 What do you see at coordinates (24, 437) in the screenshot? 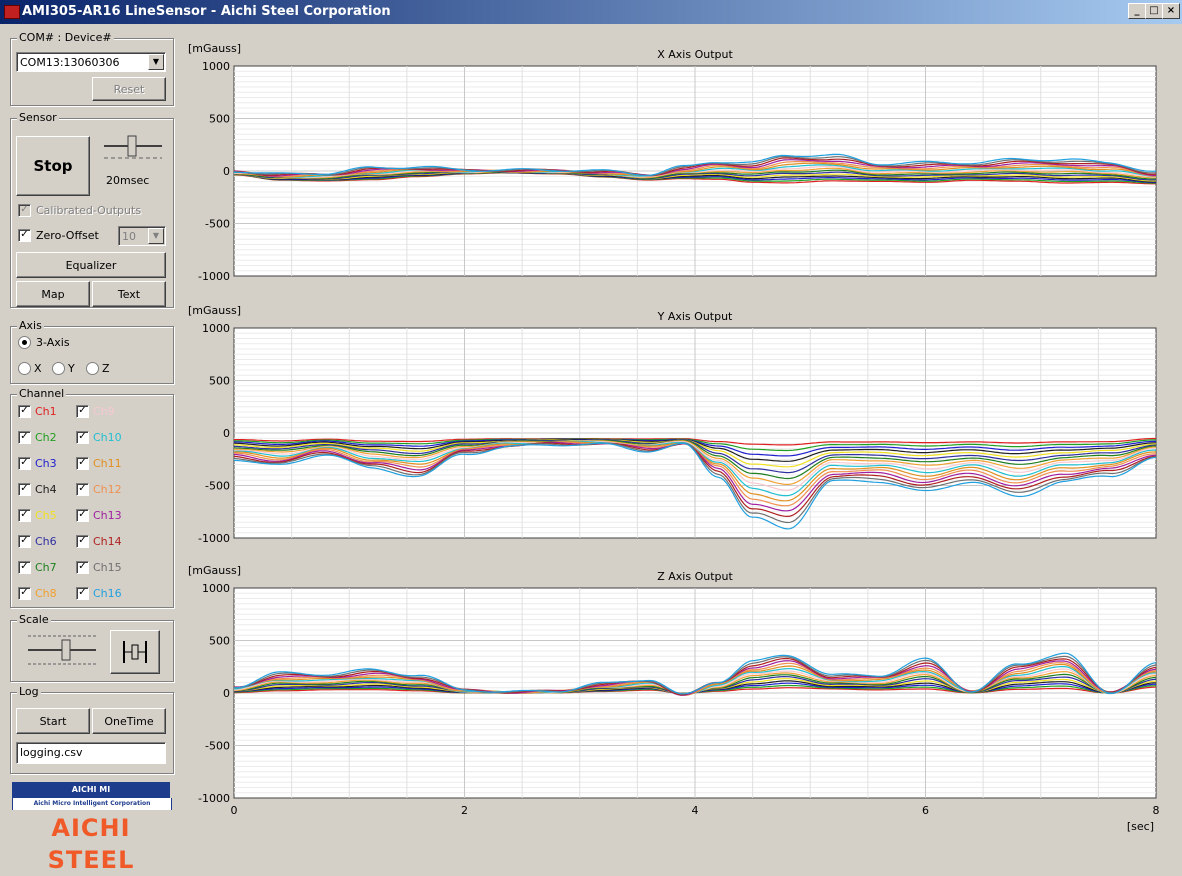
I see `channel-checkbox-2: ✓` at bounding box center [24, 437].